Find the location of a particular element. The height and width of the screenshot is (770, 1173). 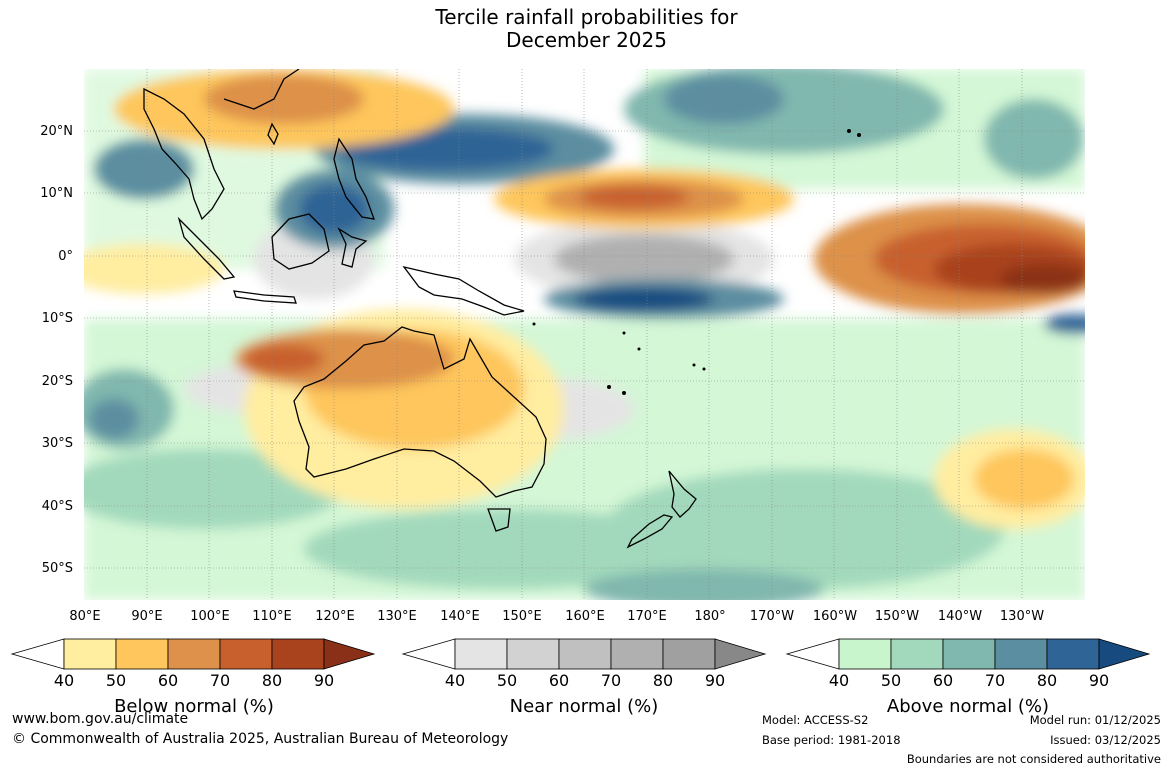

lon-label: 170°W is located at coordinates (772, 616).